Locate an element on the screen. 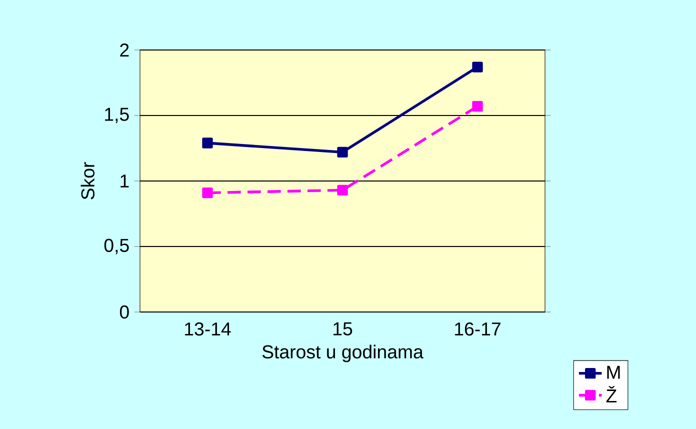  x-tick-label: 16-17 is located at coordinates (477, 329).